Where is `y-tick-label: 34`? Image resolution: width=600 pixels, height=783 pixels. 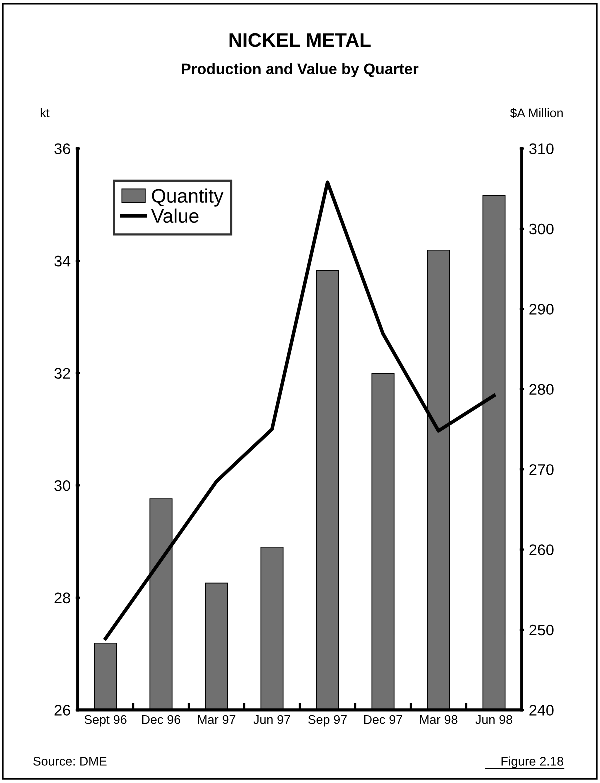
y-tick-label: 34 is located at coordinates (62, 261).